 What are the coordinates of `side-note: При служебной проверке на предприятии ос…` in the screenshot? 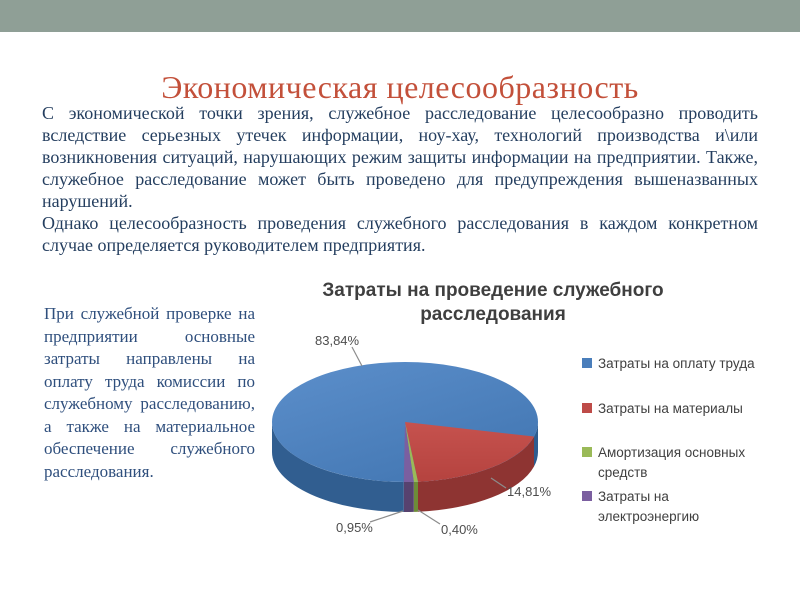 It's located at (149, 392).